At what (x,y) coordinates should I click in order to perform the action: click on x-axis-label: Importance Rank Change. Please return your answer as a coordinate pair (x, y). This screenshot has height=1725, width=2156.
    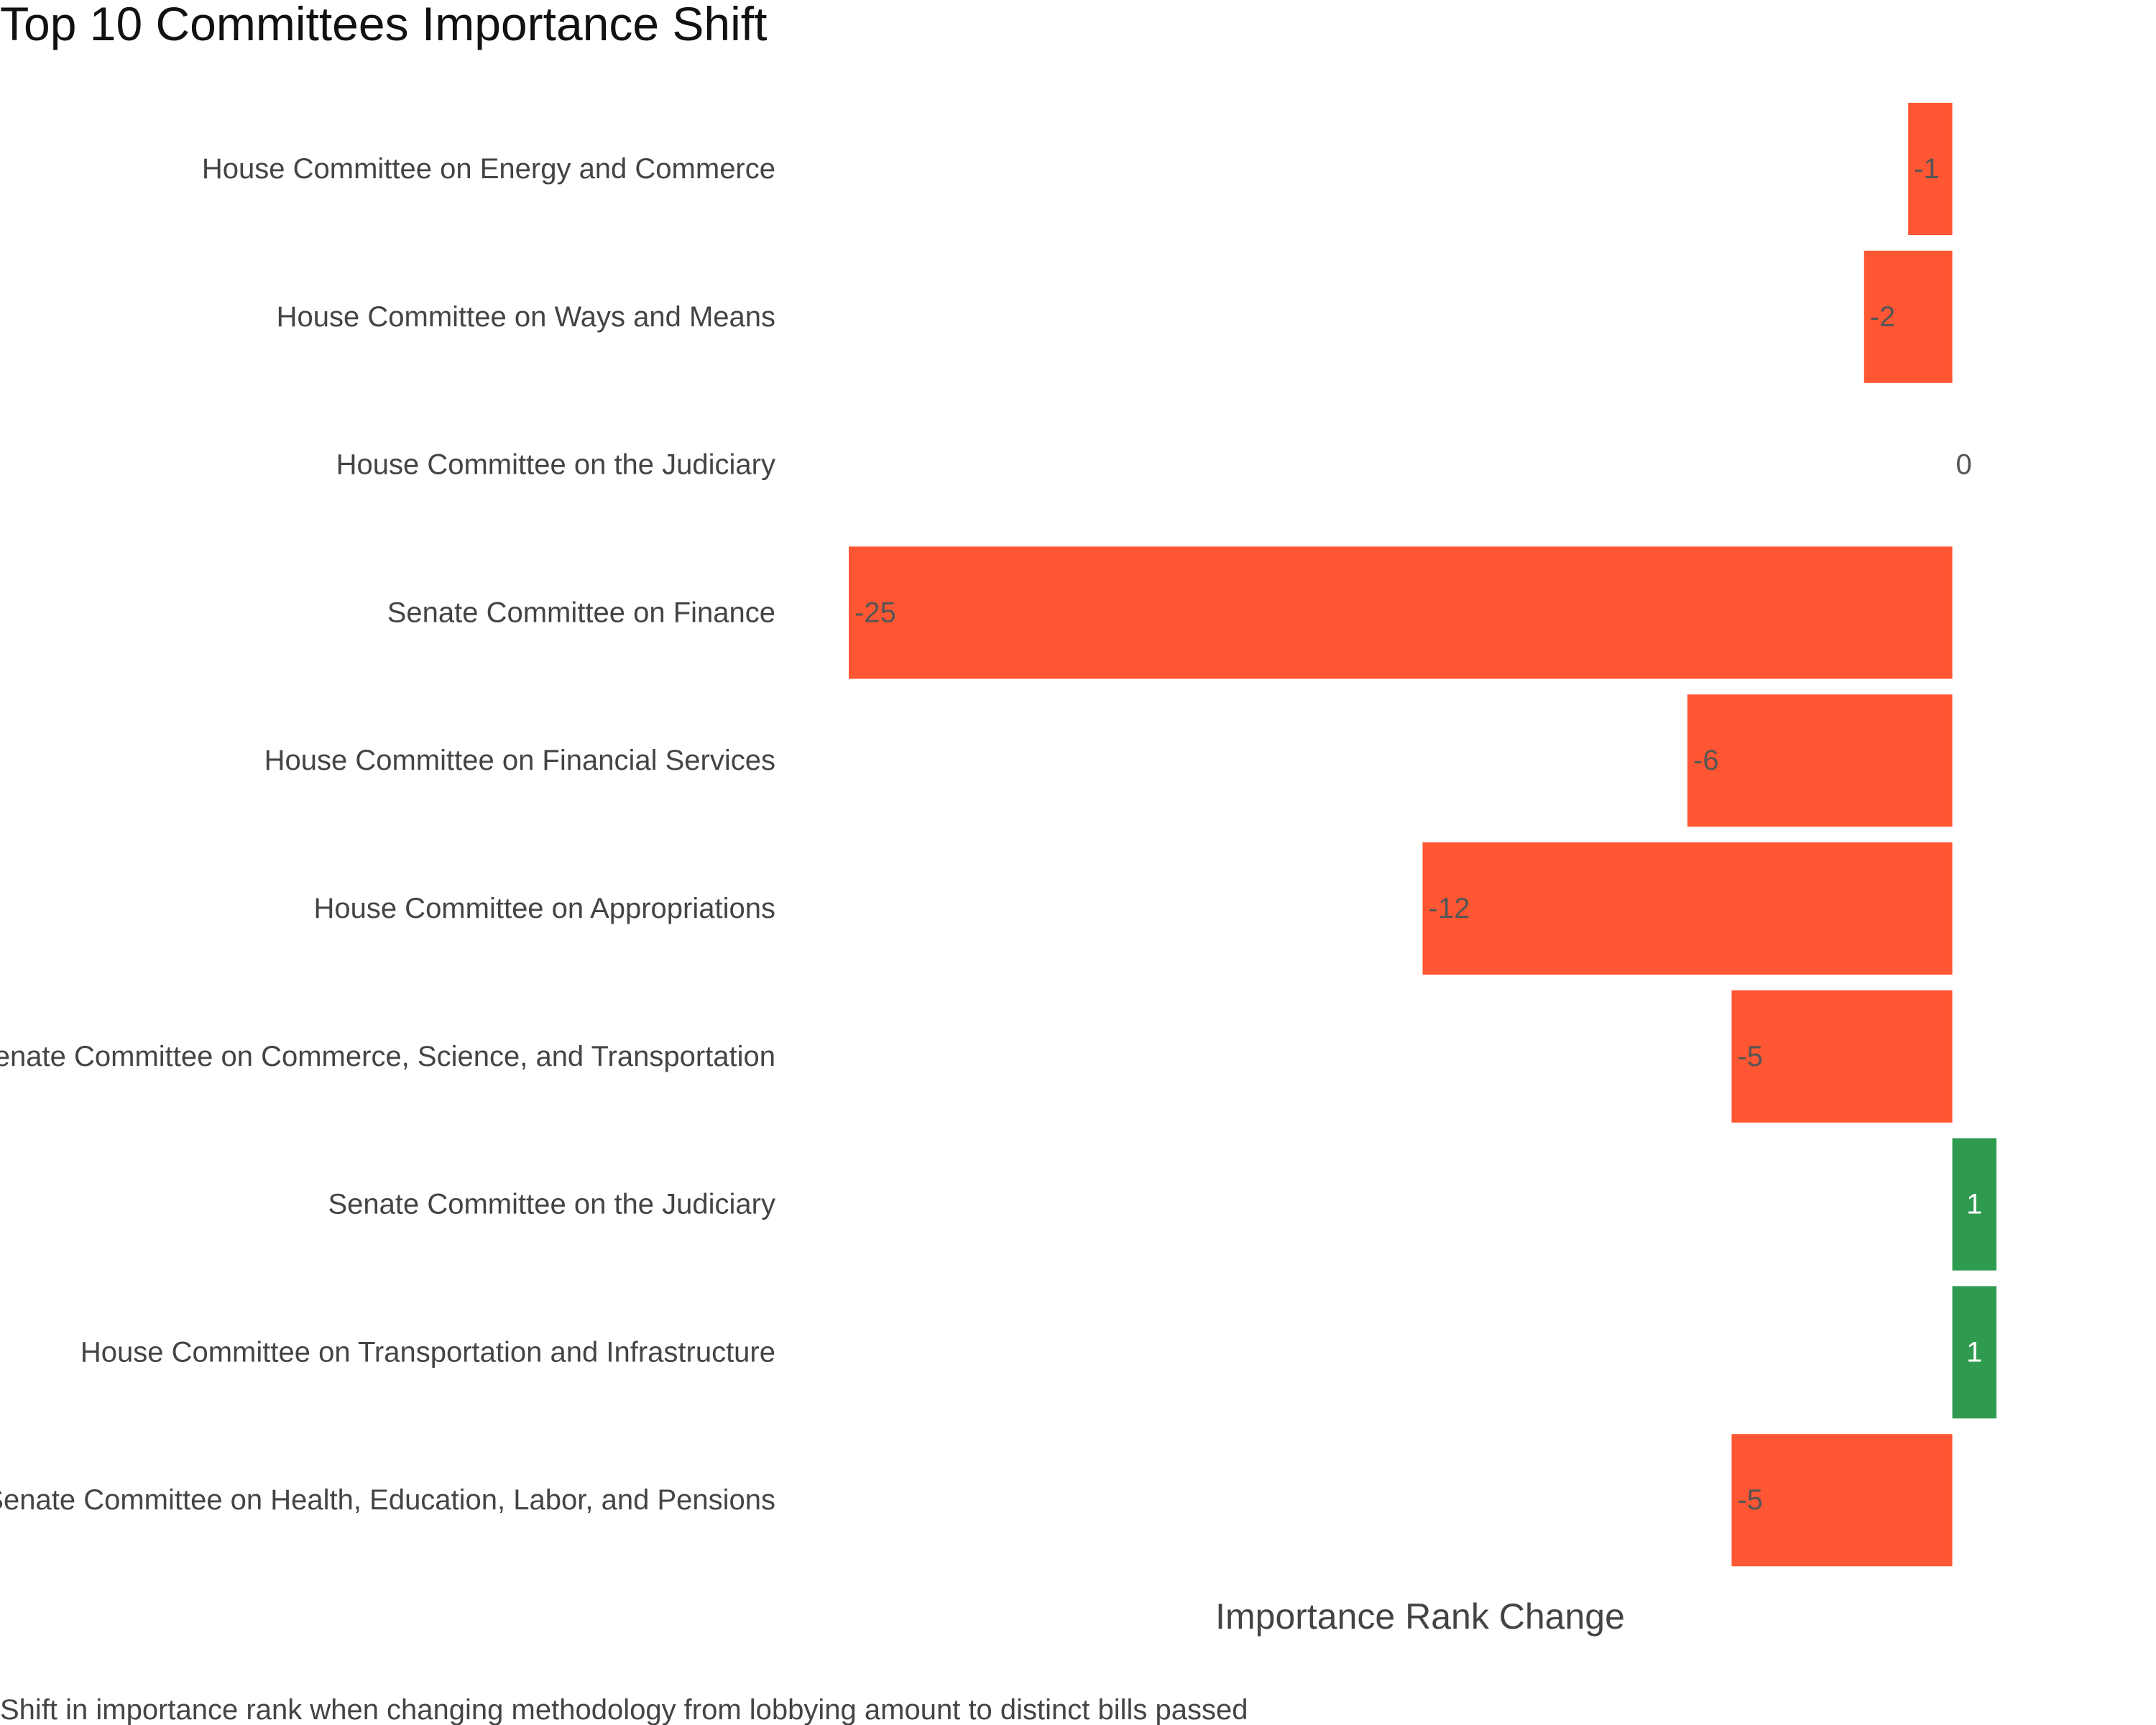
    Looking at the image, I should click on (1420, 1616).